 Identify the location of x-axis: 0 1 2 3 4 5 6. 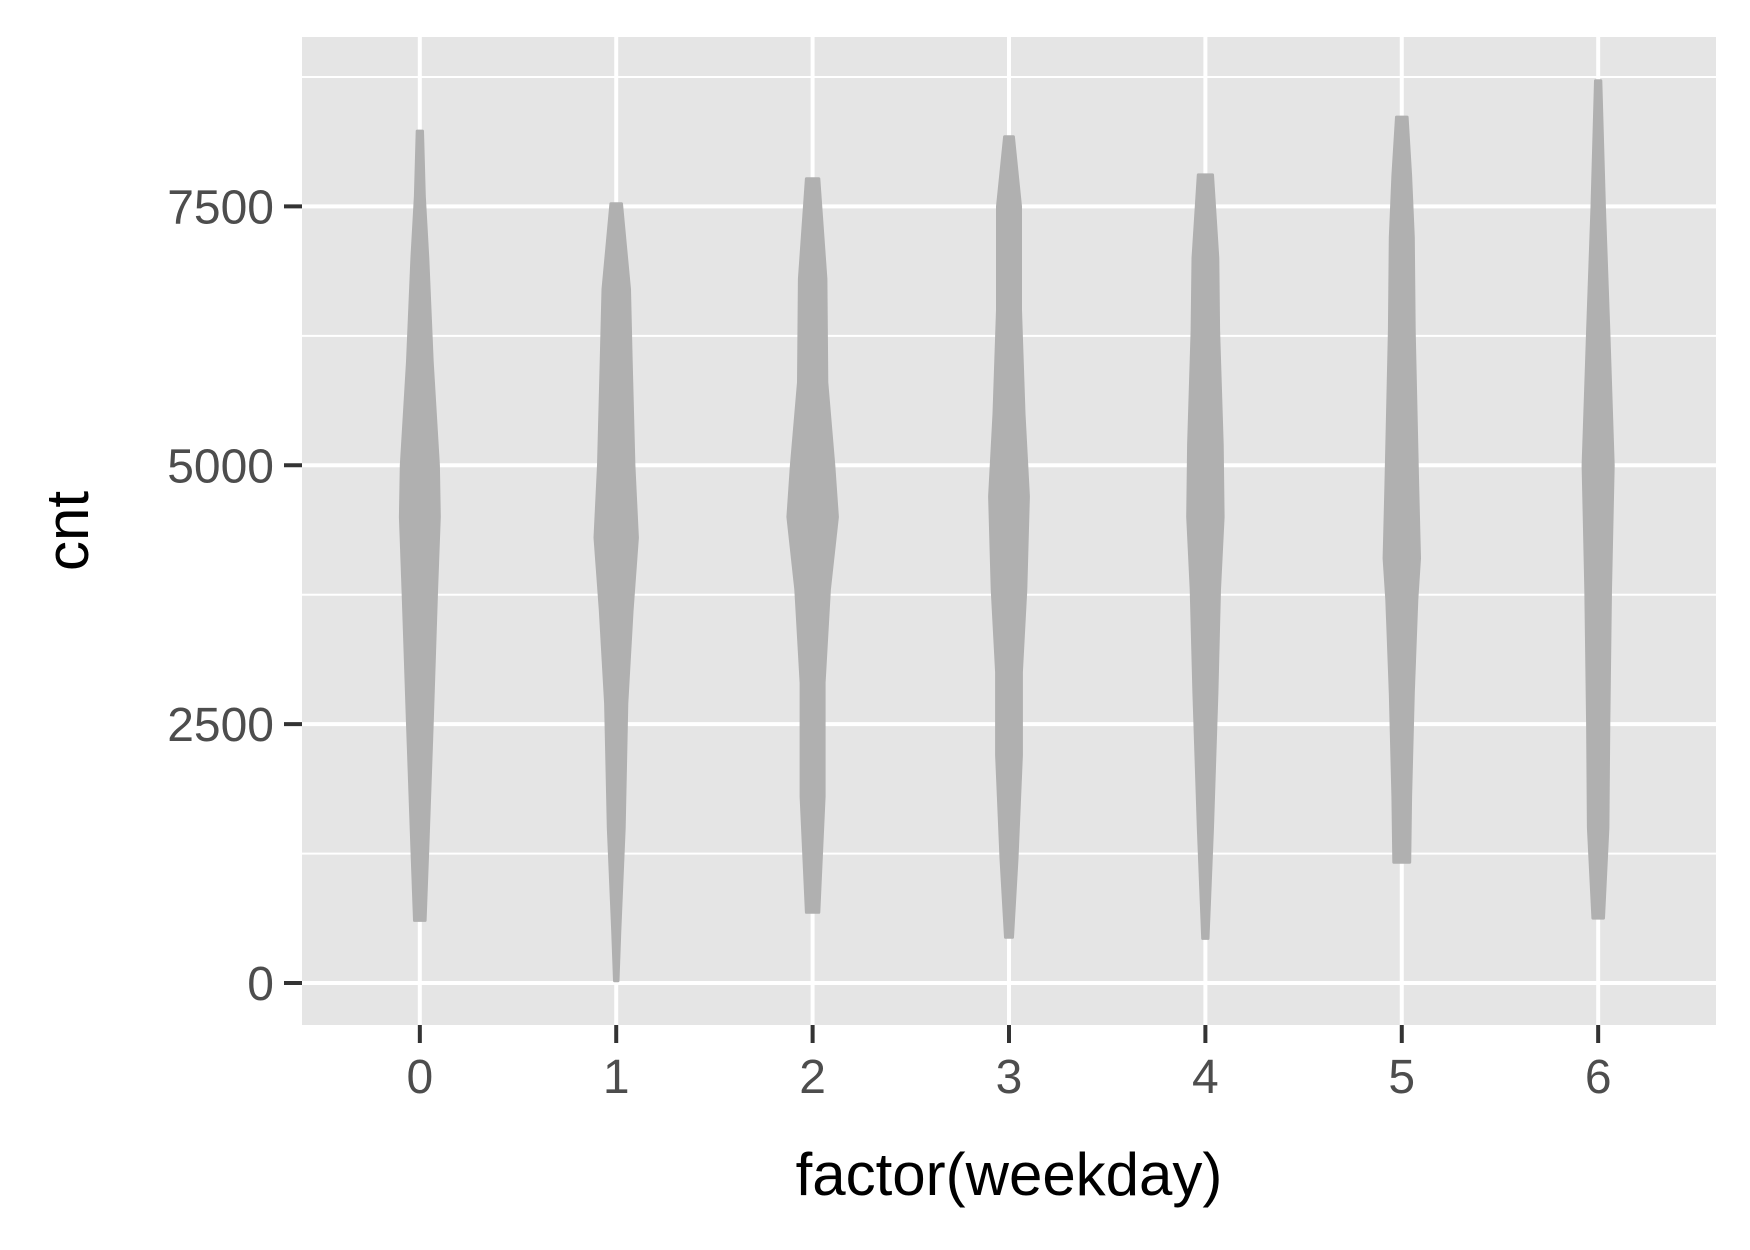
(1009, 1064).